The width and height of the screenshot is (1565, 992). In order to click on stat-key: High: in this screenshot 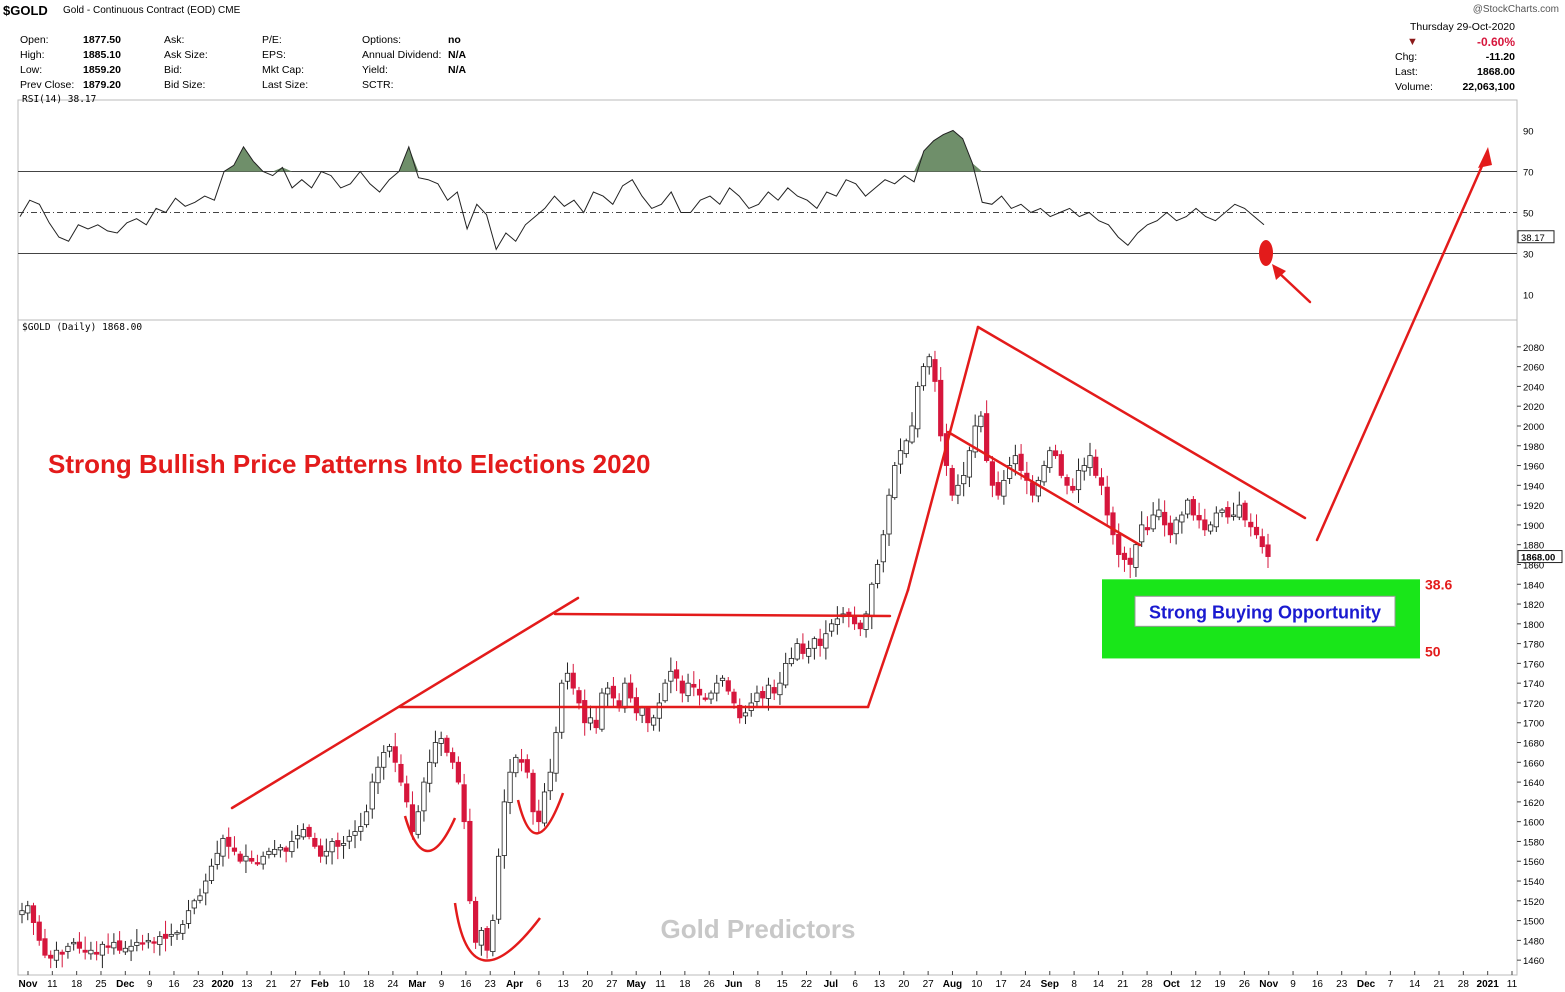, I will do `click(32, 55)`.